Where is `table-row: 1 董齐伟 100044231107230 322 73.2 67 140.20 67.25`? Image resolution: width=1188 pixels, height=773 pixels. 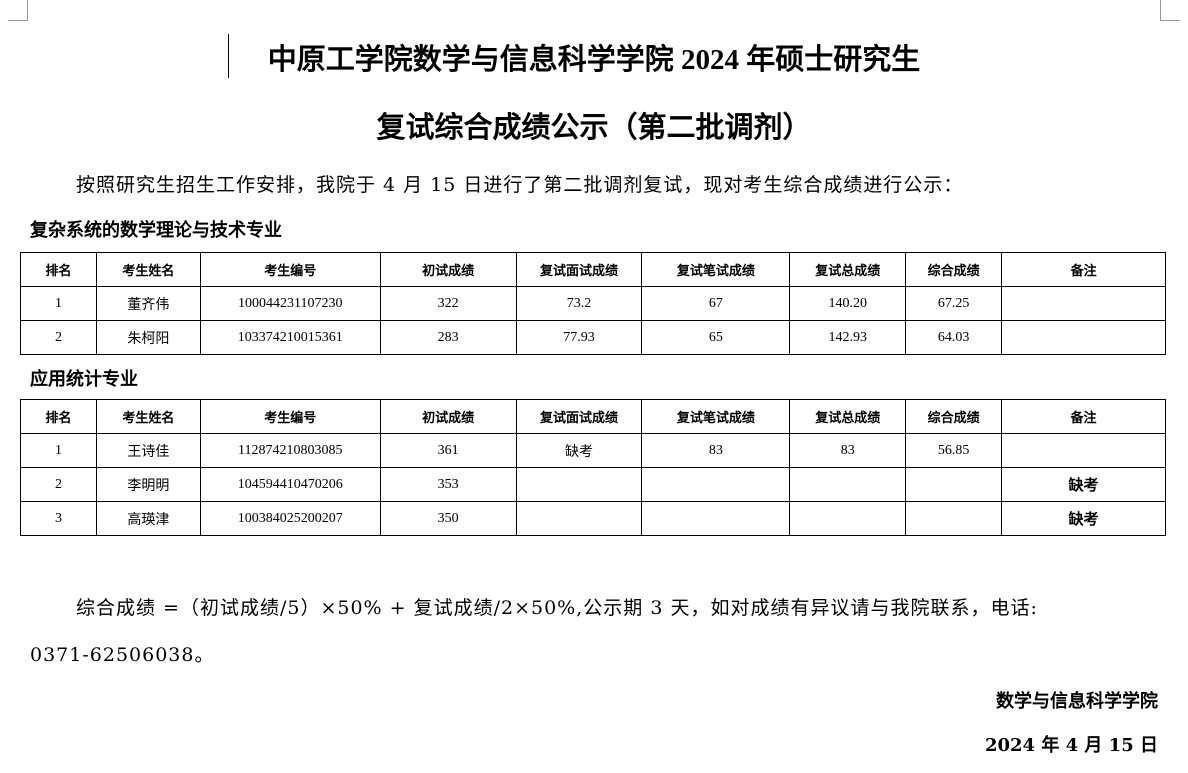 table-row: 1 董齐伟 100044231107230 322 73.2 67 140.20 67.25 is located at coordinates (593, 303).